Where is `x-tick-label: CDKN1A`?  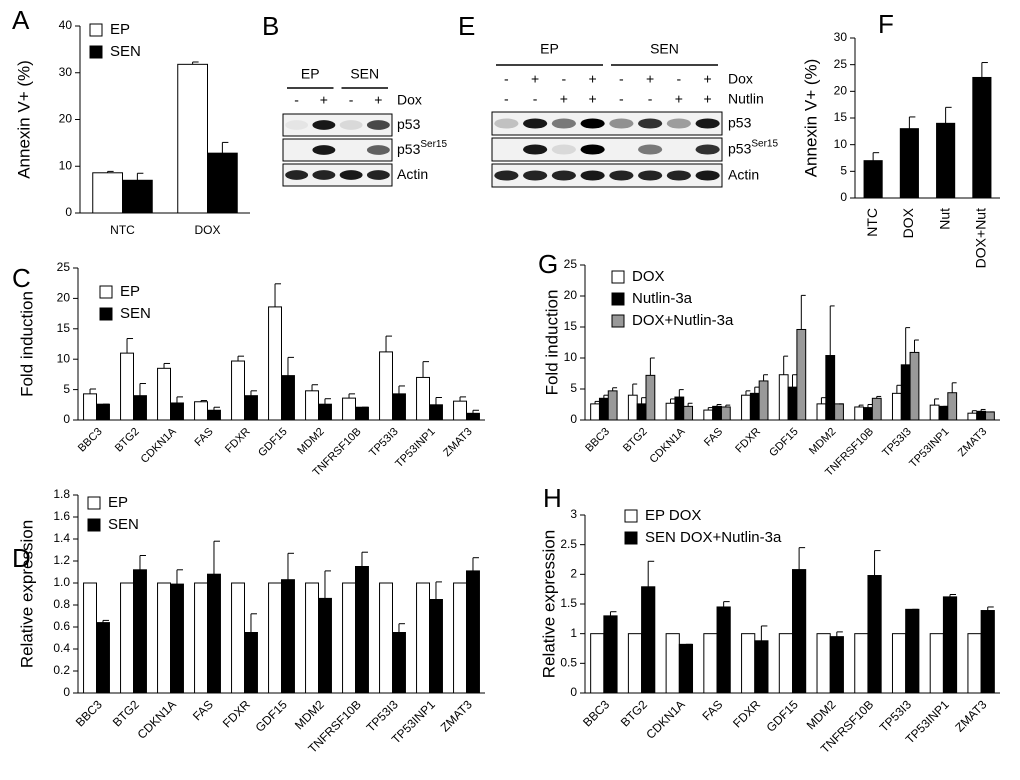 x-tick-label: CDKN1A is located at coordinates (667, 445).